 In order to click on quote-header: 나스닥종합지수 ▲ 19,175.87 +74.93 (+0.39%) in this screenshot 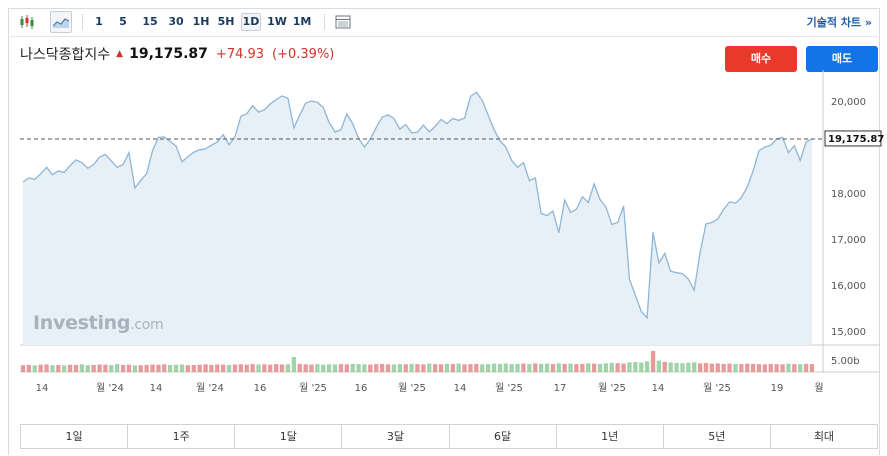, I will do `click(177, 54)`.